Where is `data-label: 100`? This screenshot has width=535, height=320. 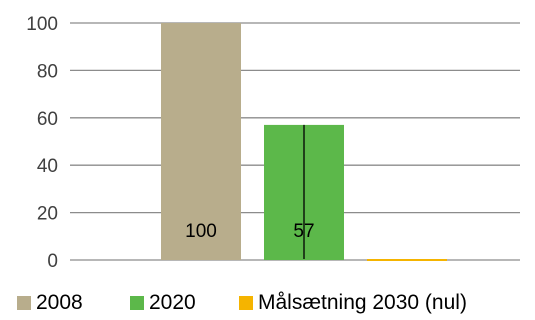 data-label: 100 is located at coordinates (201, 231).